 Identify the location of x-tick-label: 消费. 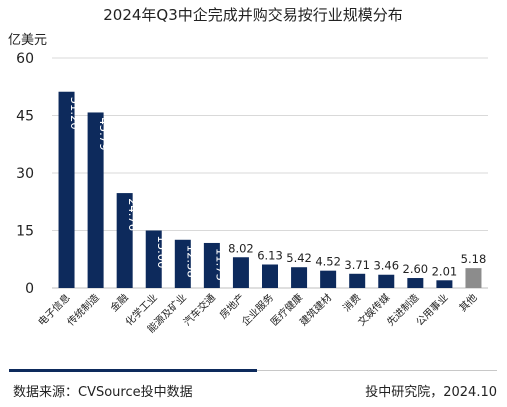
(351, 302).